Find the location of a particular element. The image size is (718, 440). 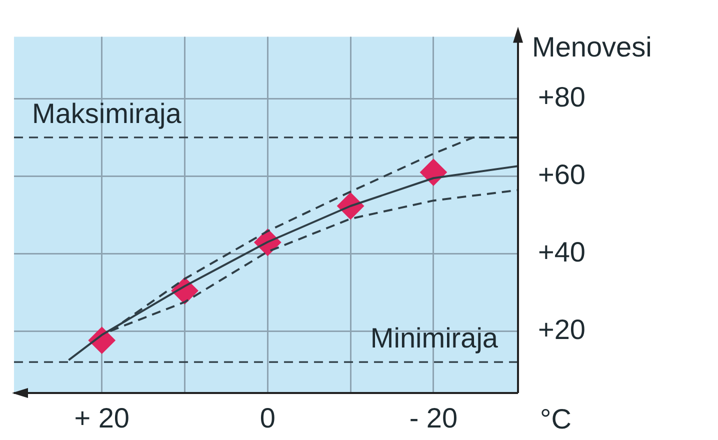

y-tick-label: +20 is located at coordinates (562, 329).